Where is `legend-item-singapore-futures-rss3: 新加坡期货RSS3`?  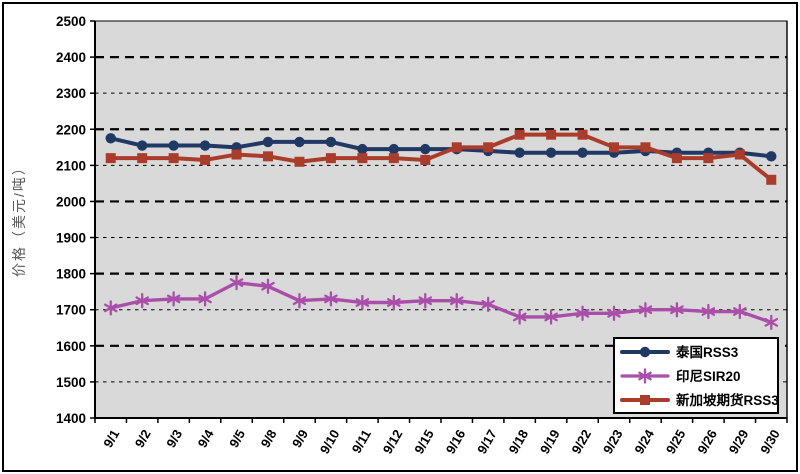
legend-item-singapore-futures-rss3: 新加坡期货RSS3 is located at coordinates (699, 400).